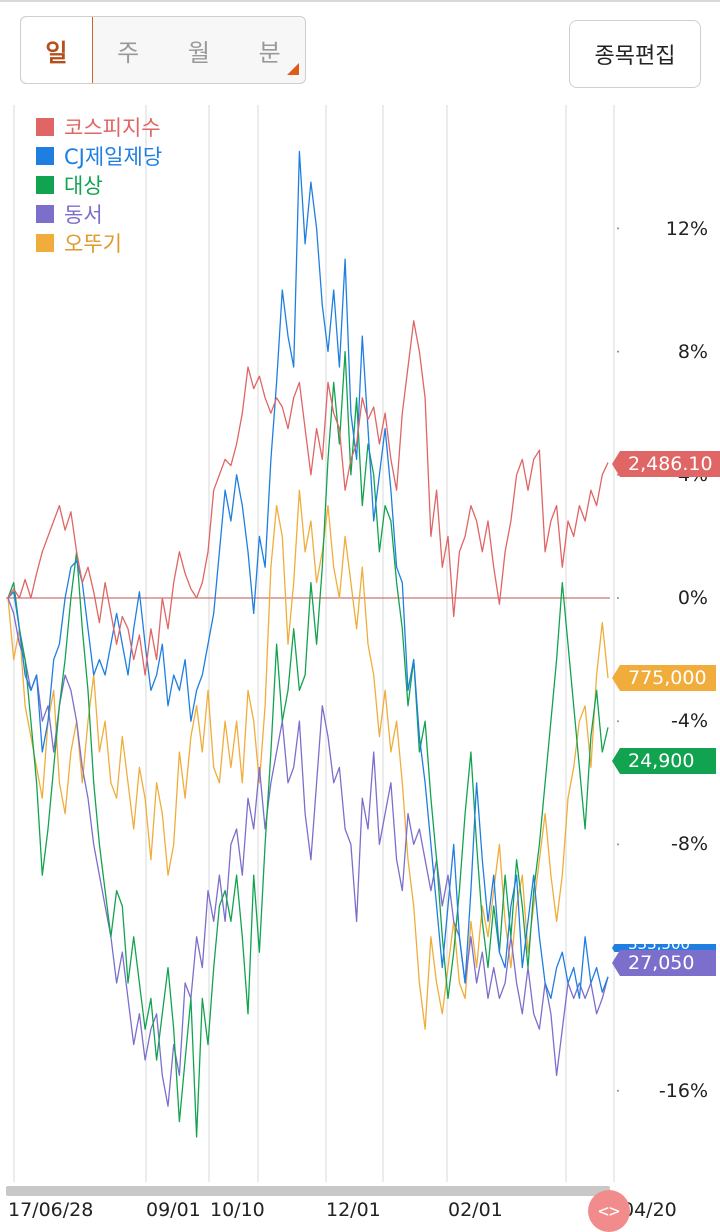 The height and width of the screenshot is (1232, 720). Describe the element at coordinates (670, 464) in the screenshot. I see `price-tag-value: 2,486.10` at that location.